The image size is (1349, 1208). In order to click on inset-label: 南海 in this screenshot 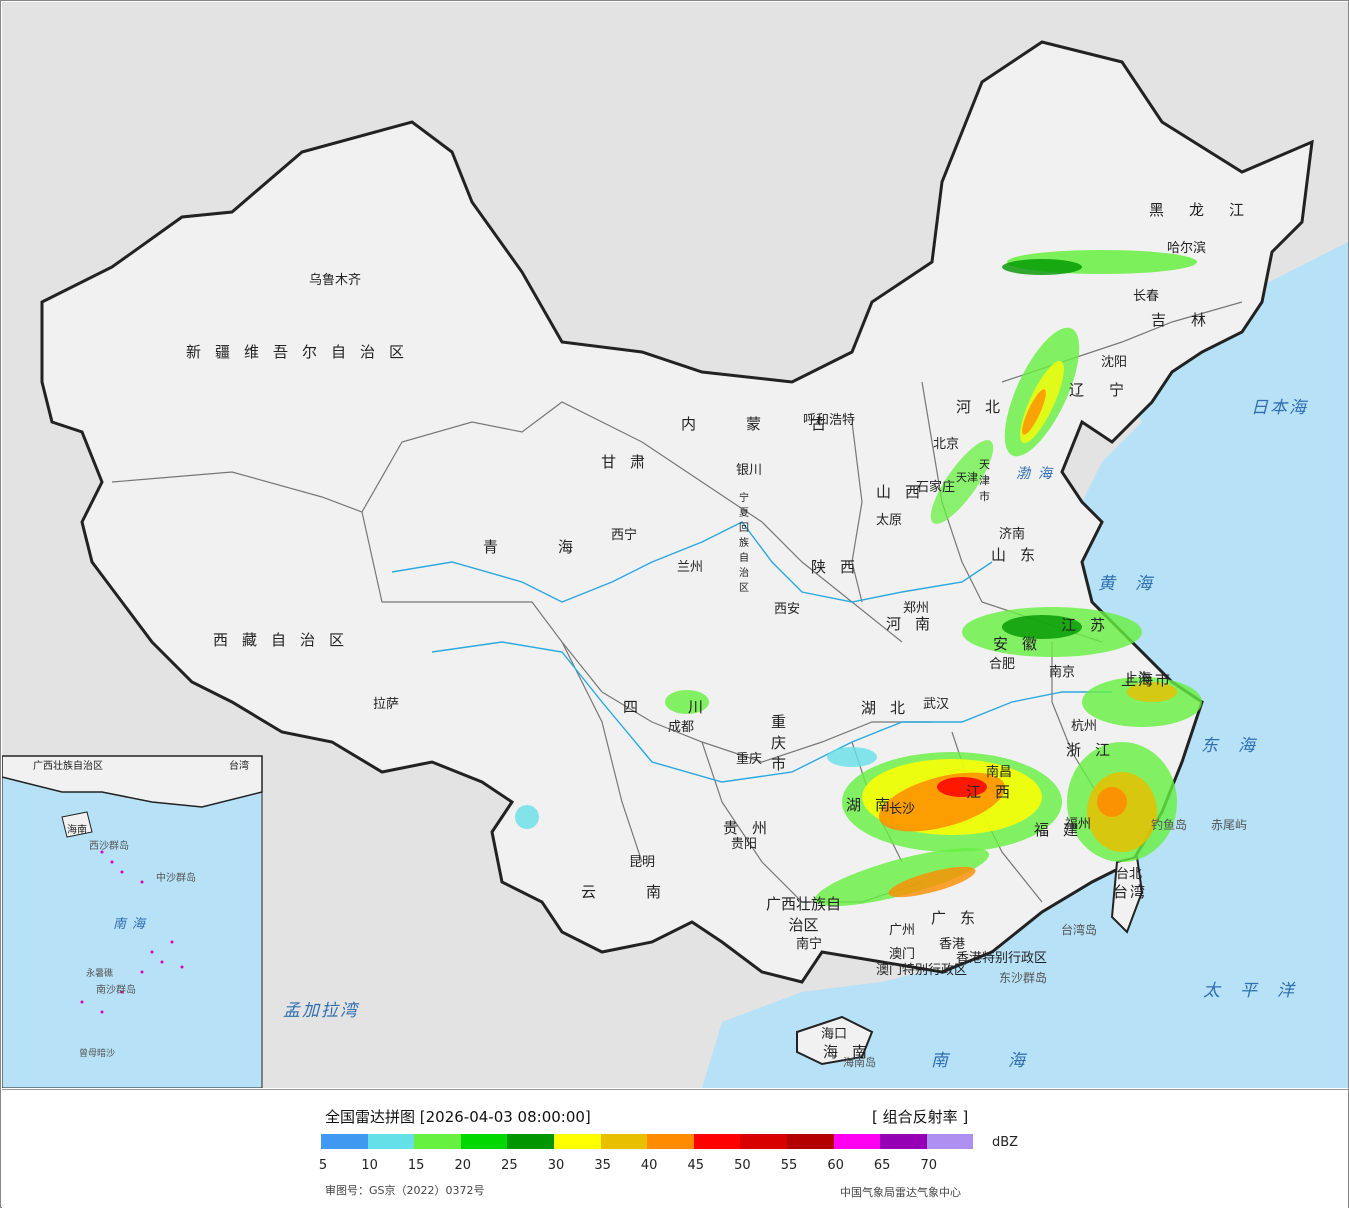, I will do `click(132, 924)`.